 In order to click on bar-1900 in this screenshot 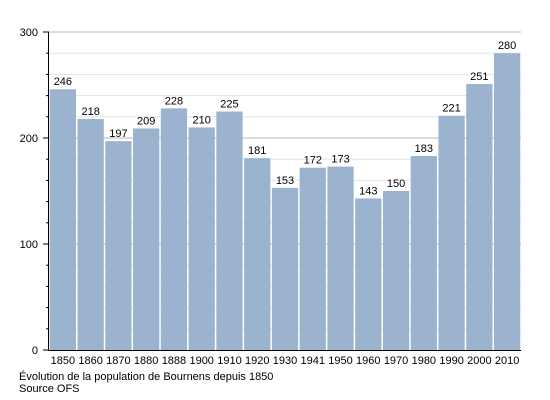, I will do `click(201, 239)`.